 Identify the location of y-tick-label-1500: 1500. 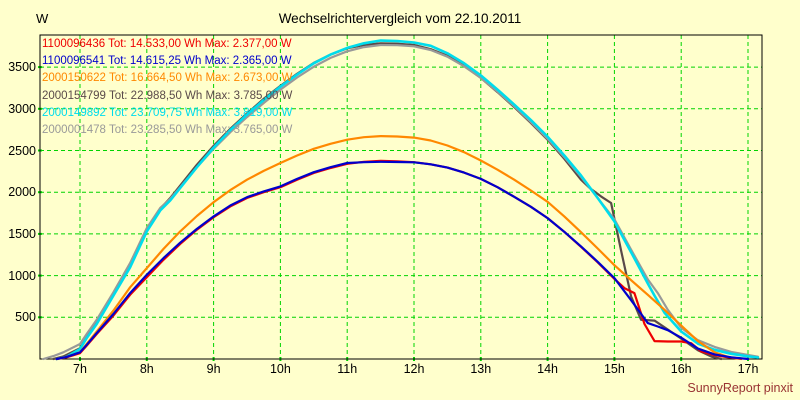
(22, 233).